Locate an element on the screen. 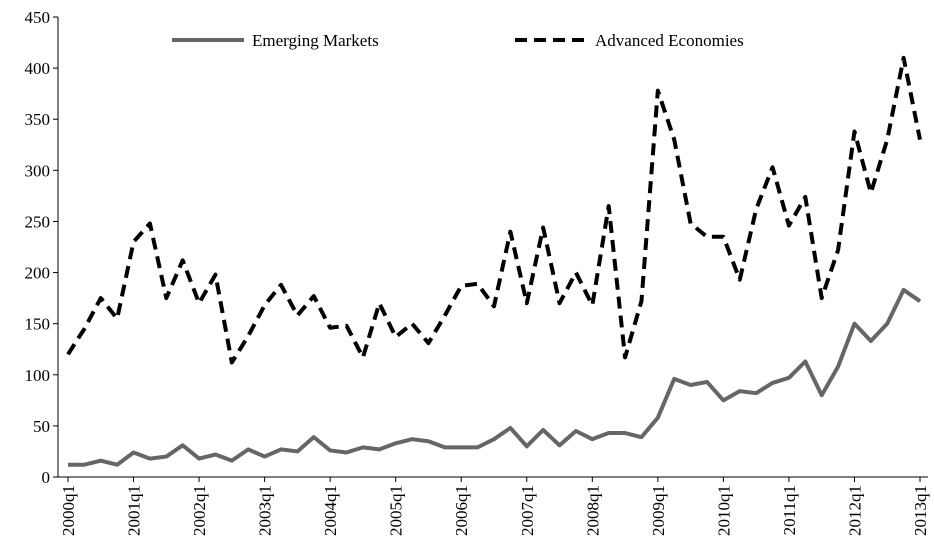  x-tick-label: 2006q1 is located at coordinates (461, 510).